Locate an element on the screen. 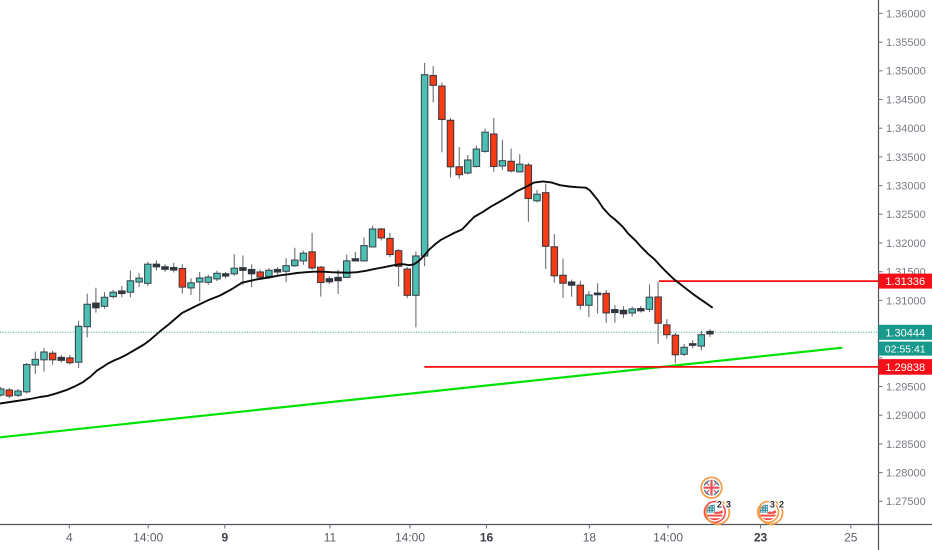 The height and width of the screenshot is (550, 932). svg-text: 16 is located at coordinates (487, 538).